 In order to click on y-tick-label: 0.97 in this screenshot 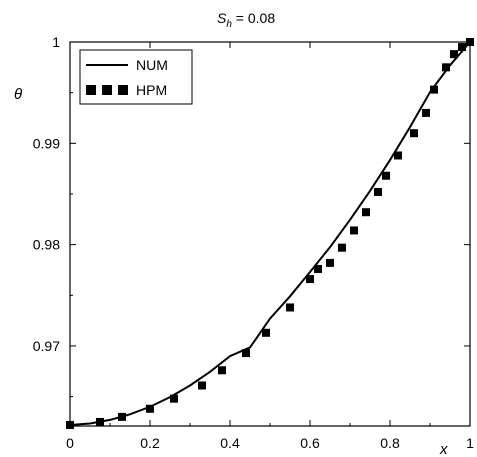, I will do `click(46, 346)`.